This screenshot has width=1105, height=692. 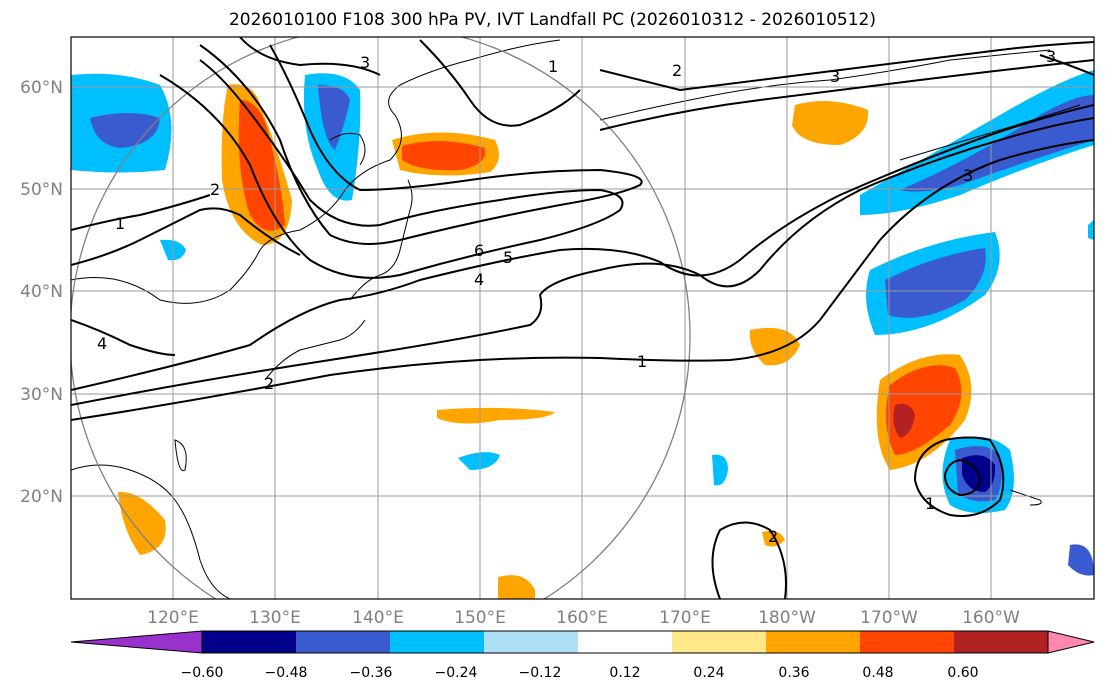 I want to click on colorbar-border, so click(x=625, y=642).